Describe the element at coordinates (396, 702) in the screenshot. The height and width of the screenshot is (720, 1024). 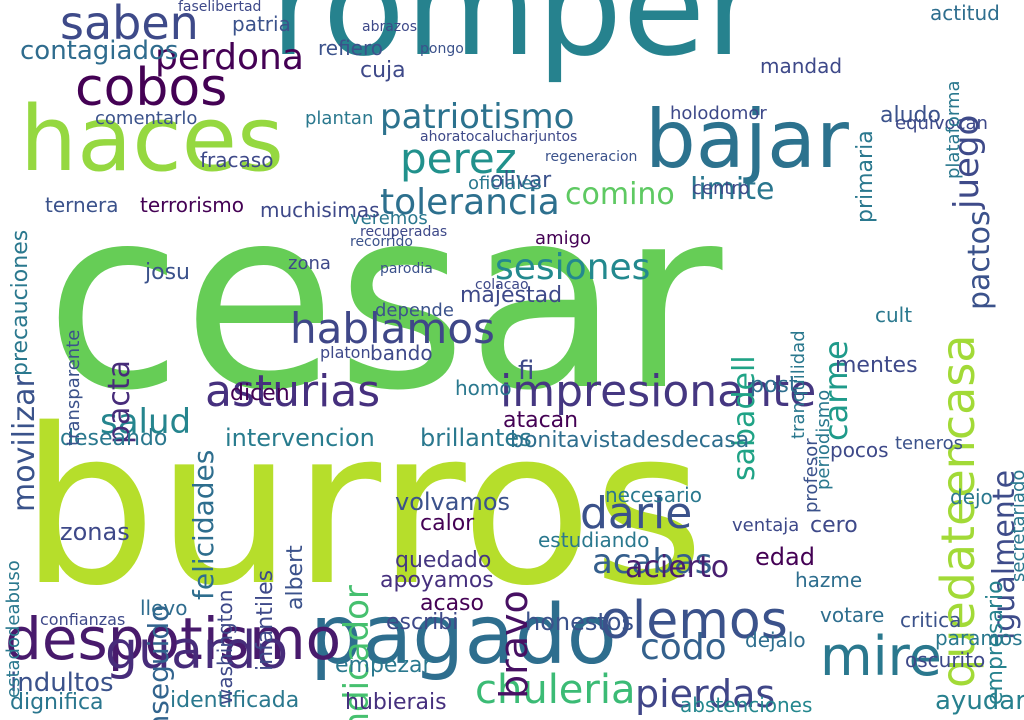
I see `word-hubierais: hubierais` at that location.